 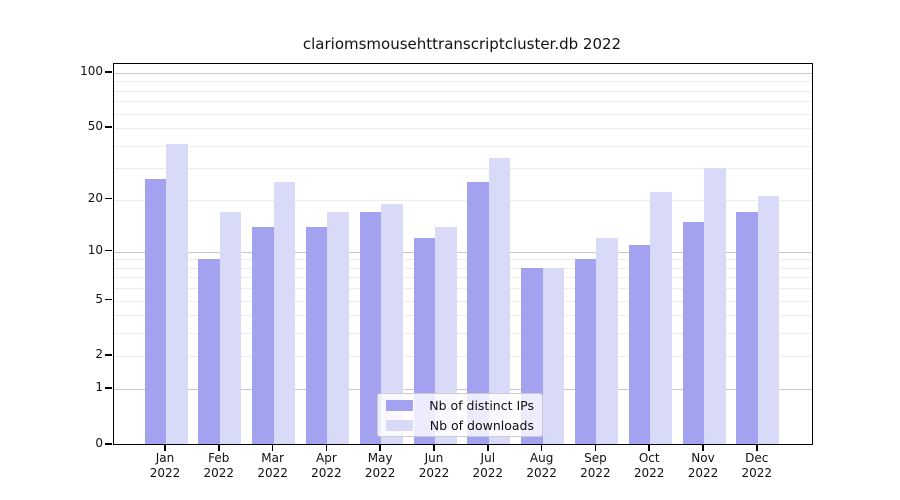 I want to click on legend-swatch-distinct-ips, so click(x=399, y=405).